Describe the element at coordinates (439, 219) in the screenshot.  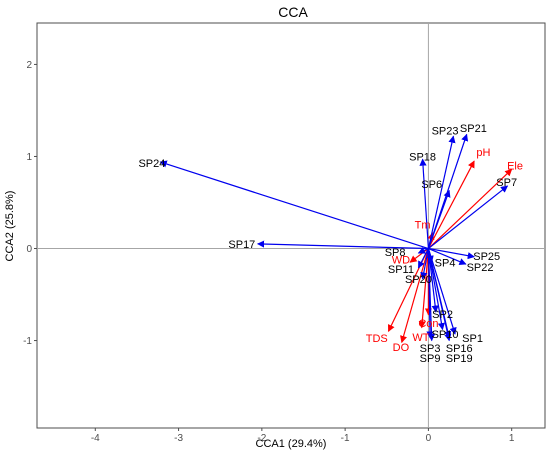
I see `species-arrow-sp6` at that location.